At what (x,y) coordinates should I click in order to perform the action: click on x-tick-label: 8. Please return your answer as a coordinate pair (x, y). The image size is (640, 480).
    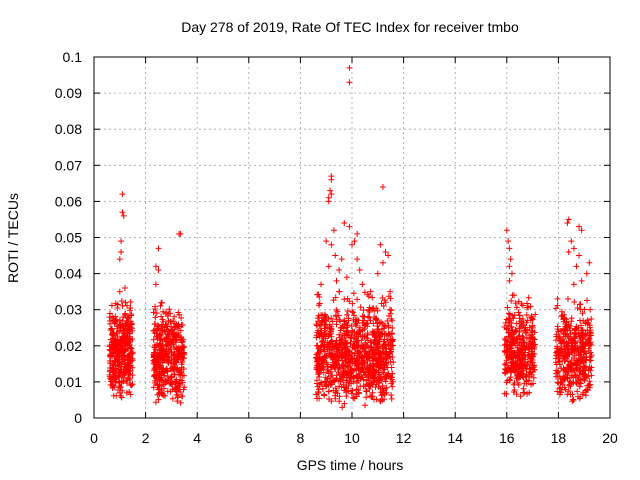
    Looking at the image, I should click on (301, 438).